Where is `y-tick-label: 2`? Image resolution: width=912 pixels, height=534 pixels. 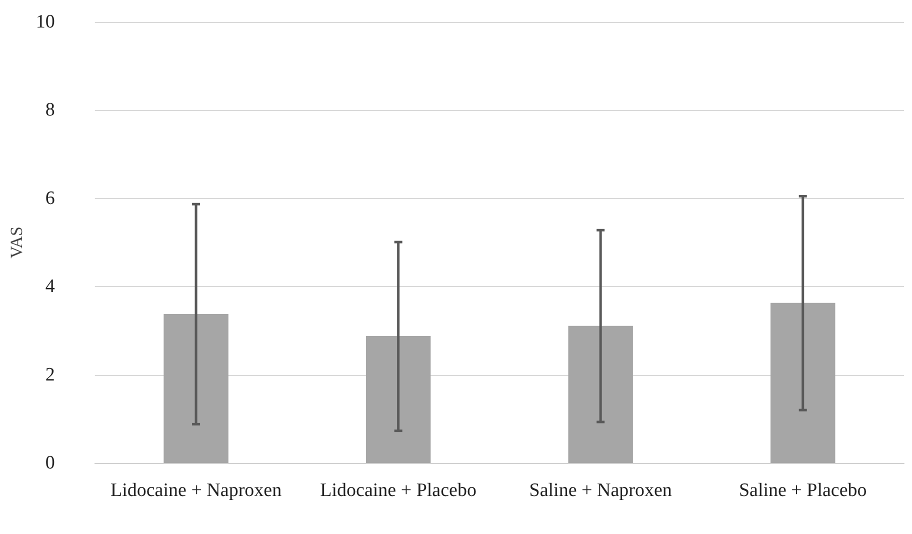 y-tick-label: 2 is located at coordinates (50, 375).